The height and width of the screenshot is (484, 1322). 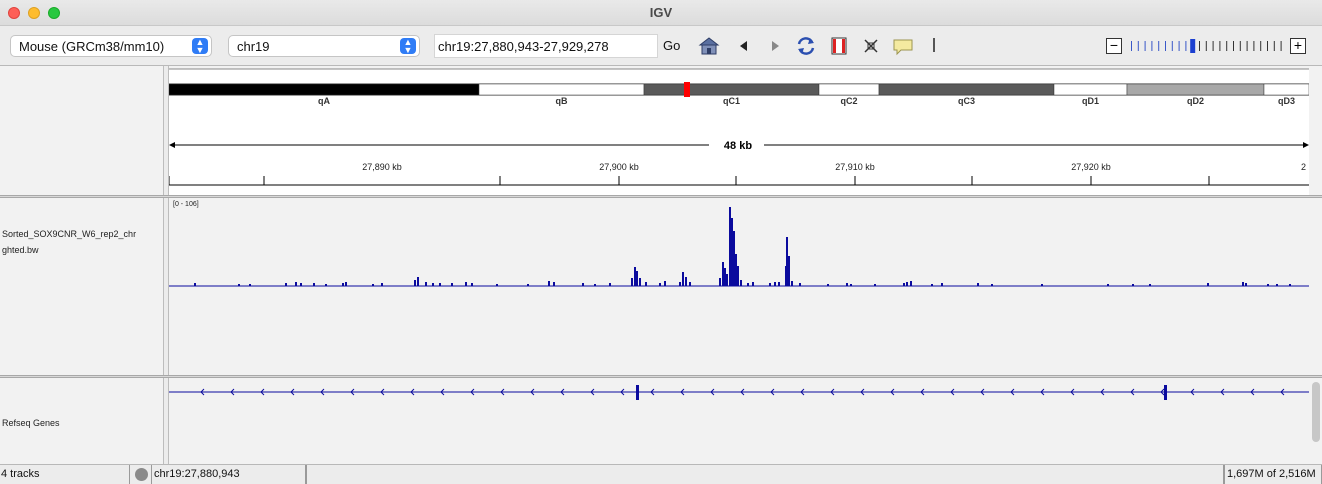 What do you see at coordinates (92, 46) in the screenshot?
I see `genome-select-value: Mouse (GRCm38/mm10)` at bounding box center [92, 46].